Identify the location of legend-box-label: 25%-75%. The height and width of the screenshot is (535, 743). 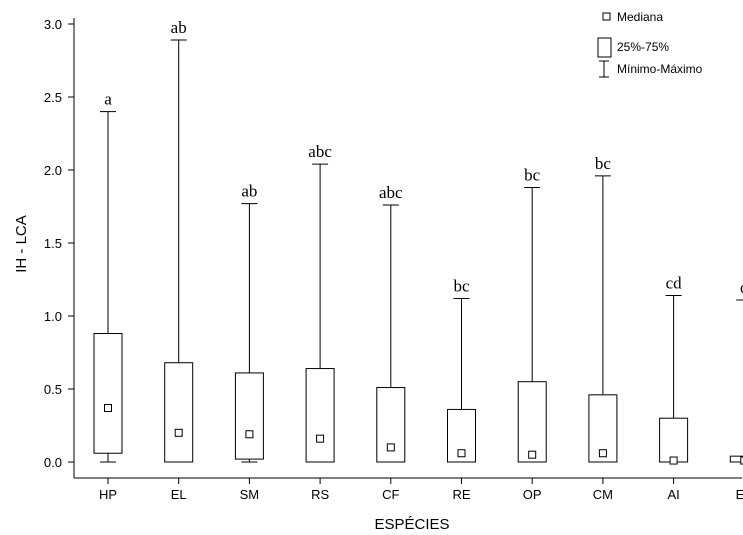
(643, 47).